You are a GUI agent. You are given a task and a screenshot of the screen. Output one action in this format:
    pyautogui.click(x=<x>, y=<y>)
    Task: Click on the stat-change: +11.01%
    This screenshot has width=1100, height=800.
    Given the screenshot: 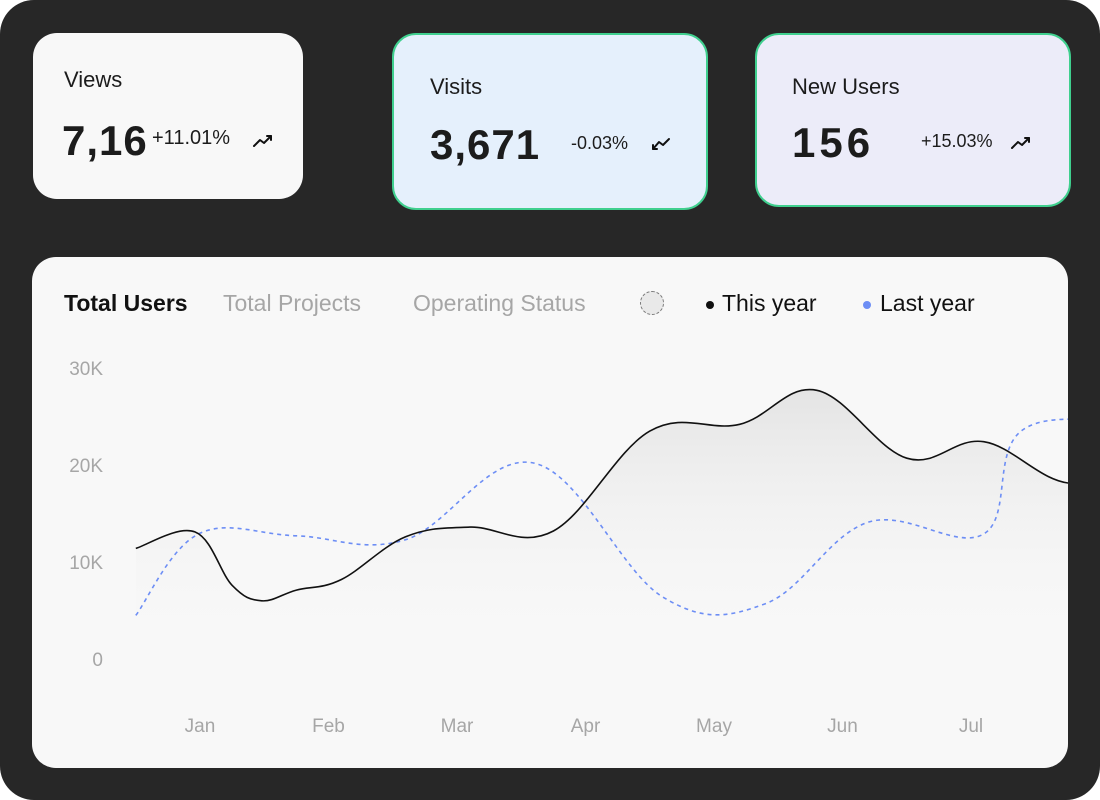 What is the action you would take?
    pyautogui.click(x=191, y=138)
    